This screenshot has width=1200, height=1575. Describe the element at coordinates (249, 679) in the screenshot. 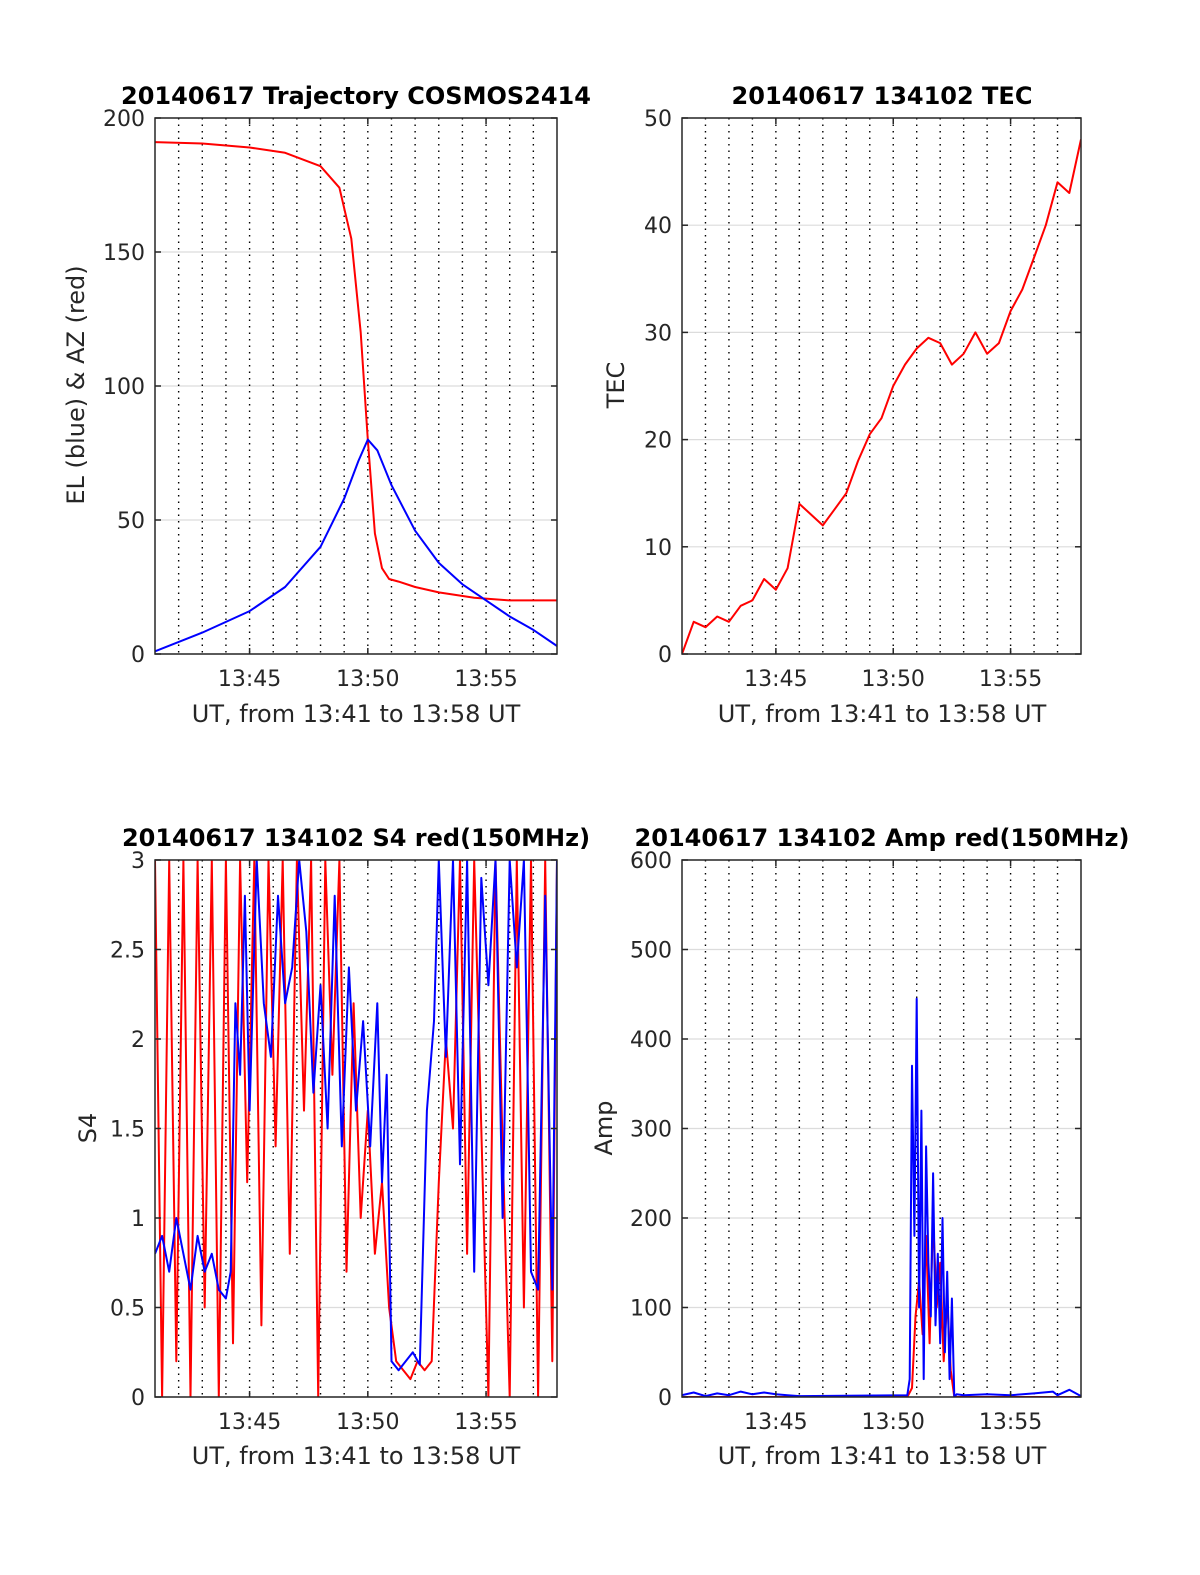

I see `trajectory-xtick-label-0: 13:45` at that location.